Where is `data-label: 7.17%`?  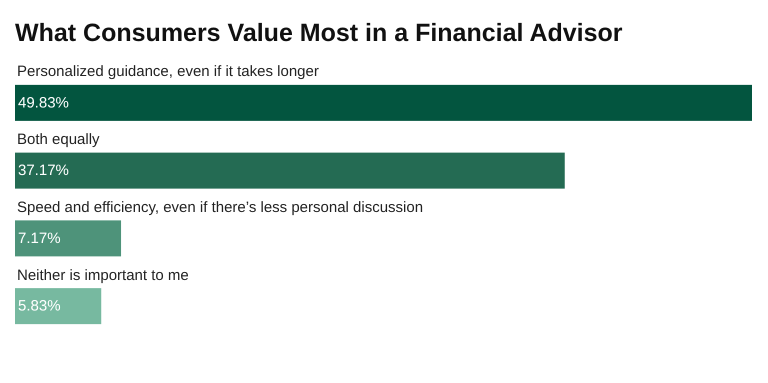 data-label: 7.17% is located at coordinates (39, 238).